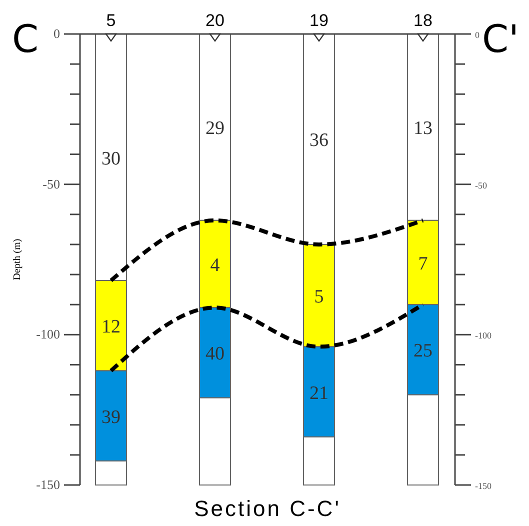  I want to click on annotation: 13, so click(423, 129).